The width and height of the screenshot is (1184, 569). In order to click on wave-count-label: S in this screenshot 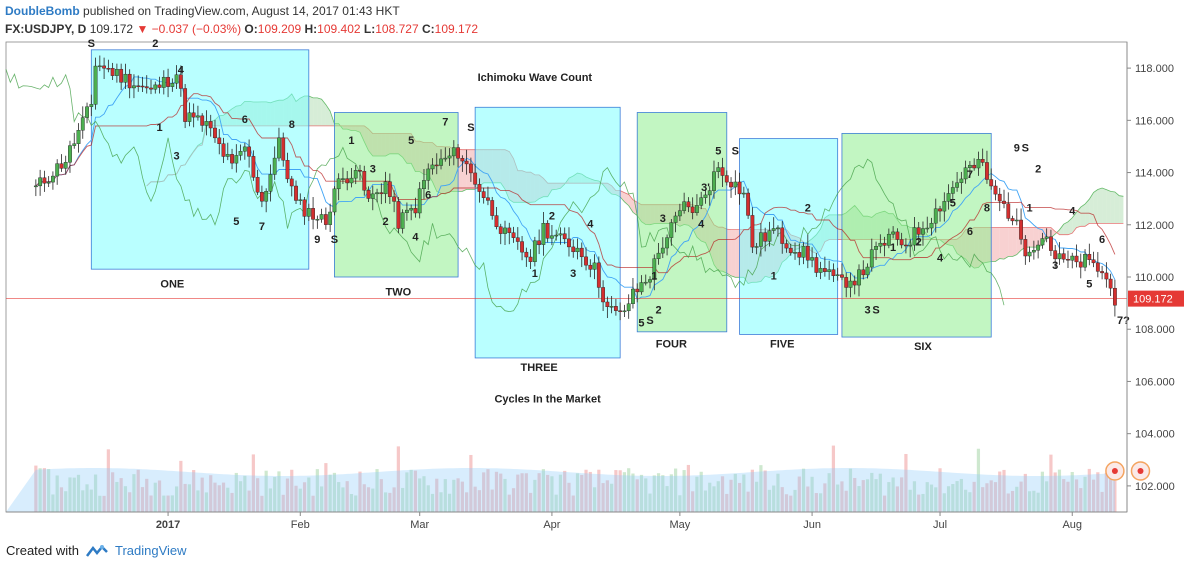, I will do `click(91, 44)`.